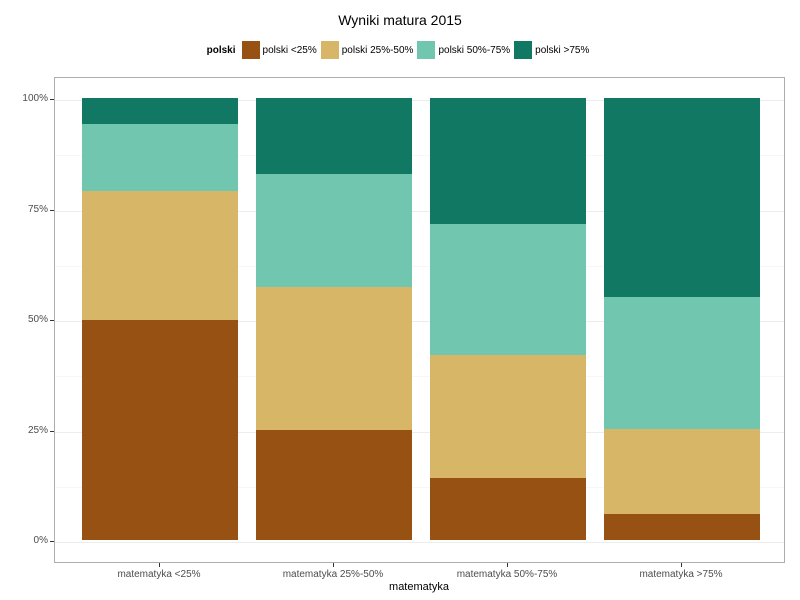 This screenshot has width=800, height=600. I want to click on x-axis-tick-label: matematyka <25%, so click(159, 574).